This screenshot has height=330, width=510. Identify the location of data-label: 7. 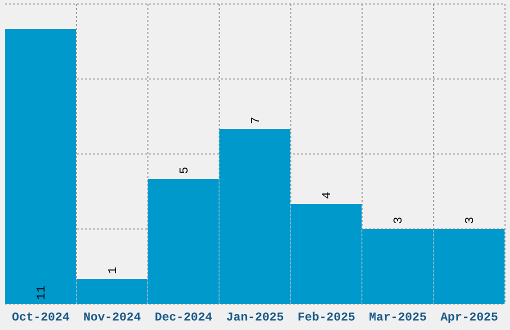
(255, 120).